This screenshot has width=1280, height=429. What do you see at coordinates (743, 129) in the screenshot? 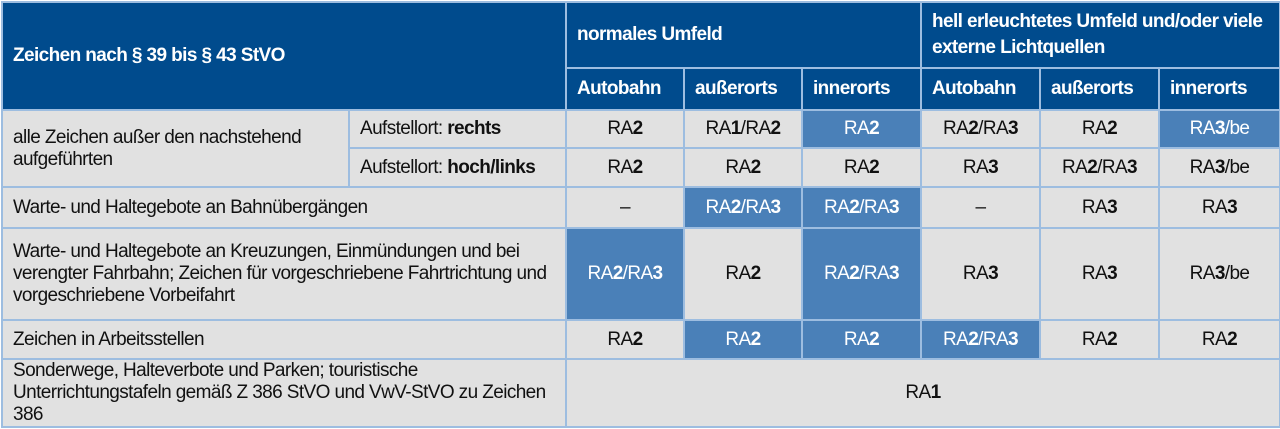
I see `value-cell: RA1/RA2` at bounding box center [743, 129].